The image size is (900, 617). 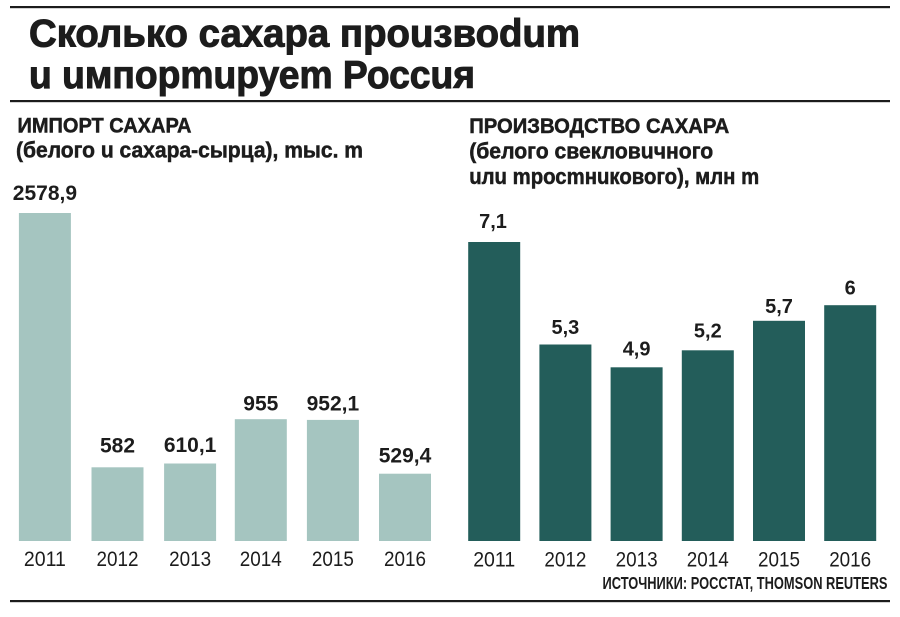 What do you see at coordinates (779, 307) in the screenshot?
I see `svg-text: 5,7` at bounding box center [779, 307].